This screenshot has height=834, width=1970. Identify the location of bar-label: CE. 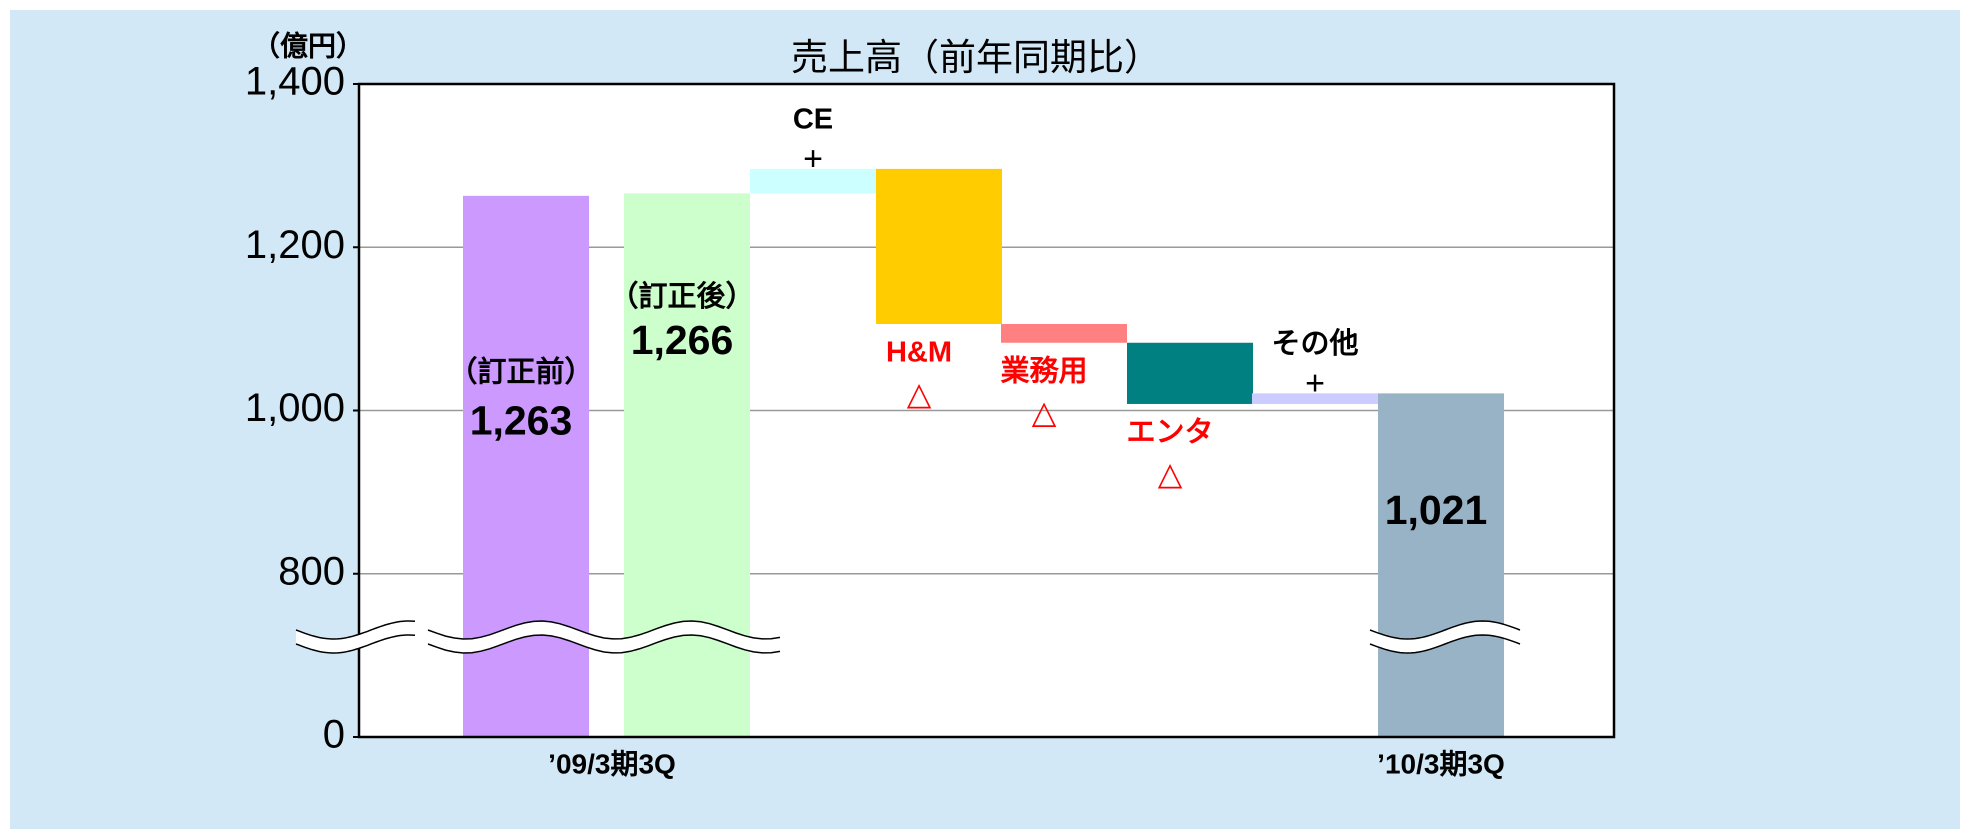
(813, 120).